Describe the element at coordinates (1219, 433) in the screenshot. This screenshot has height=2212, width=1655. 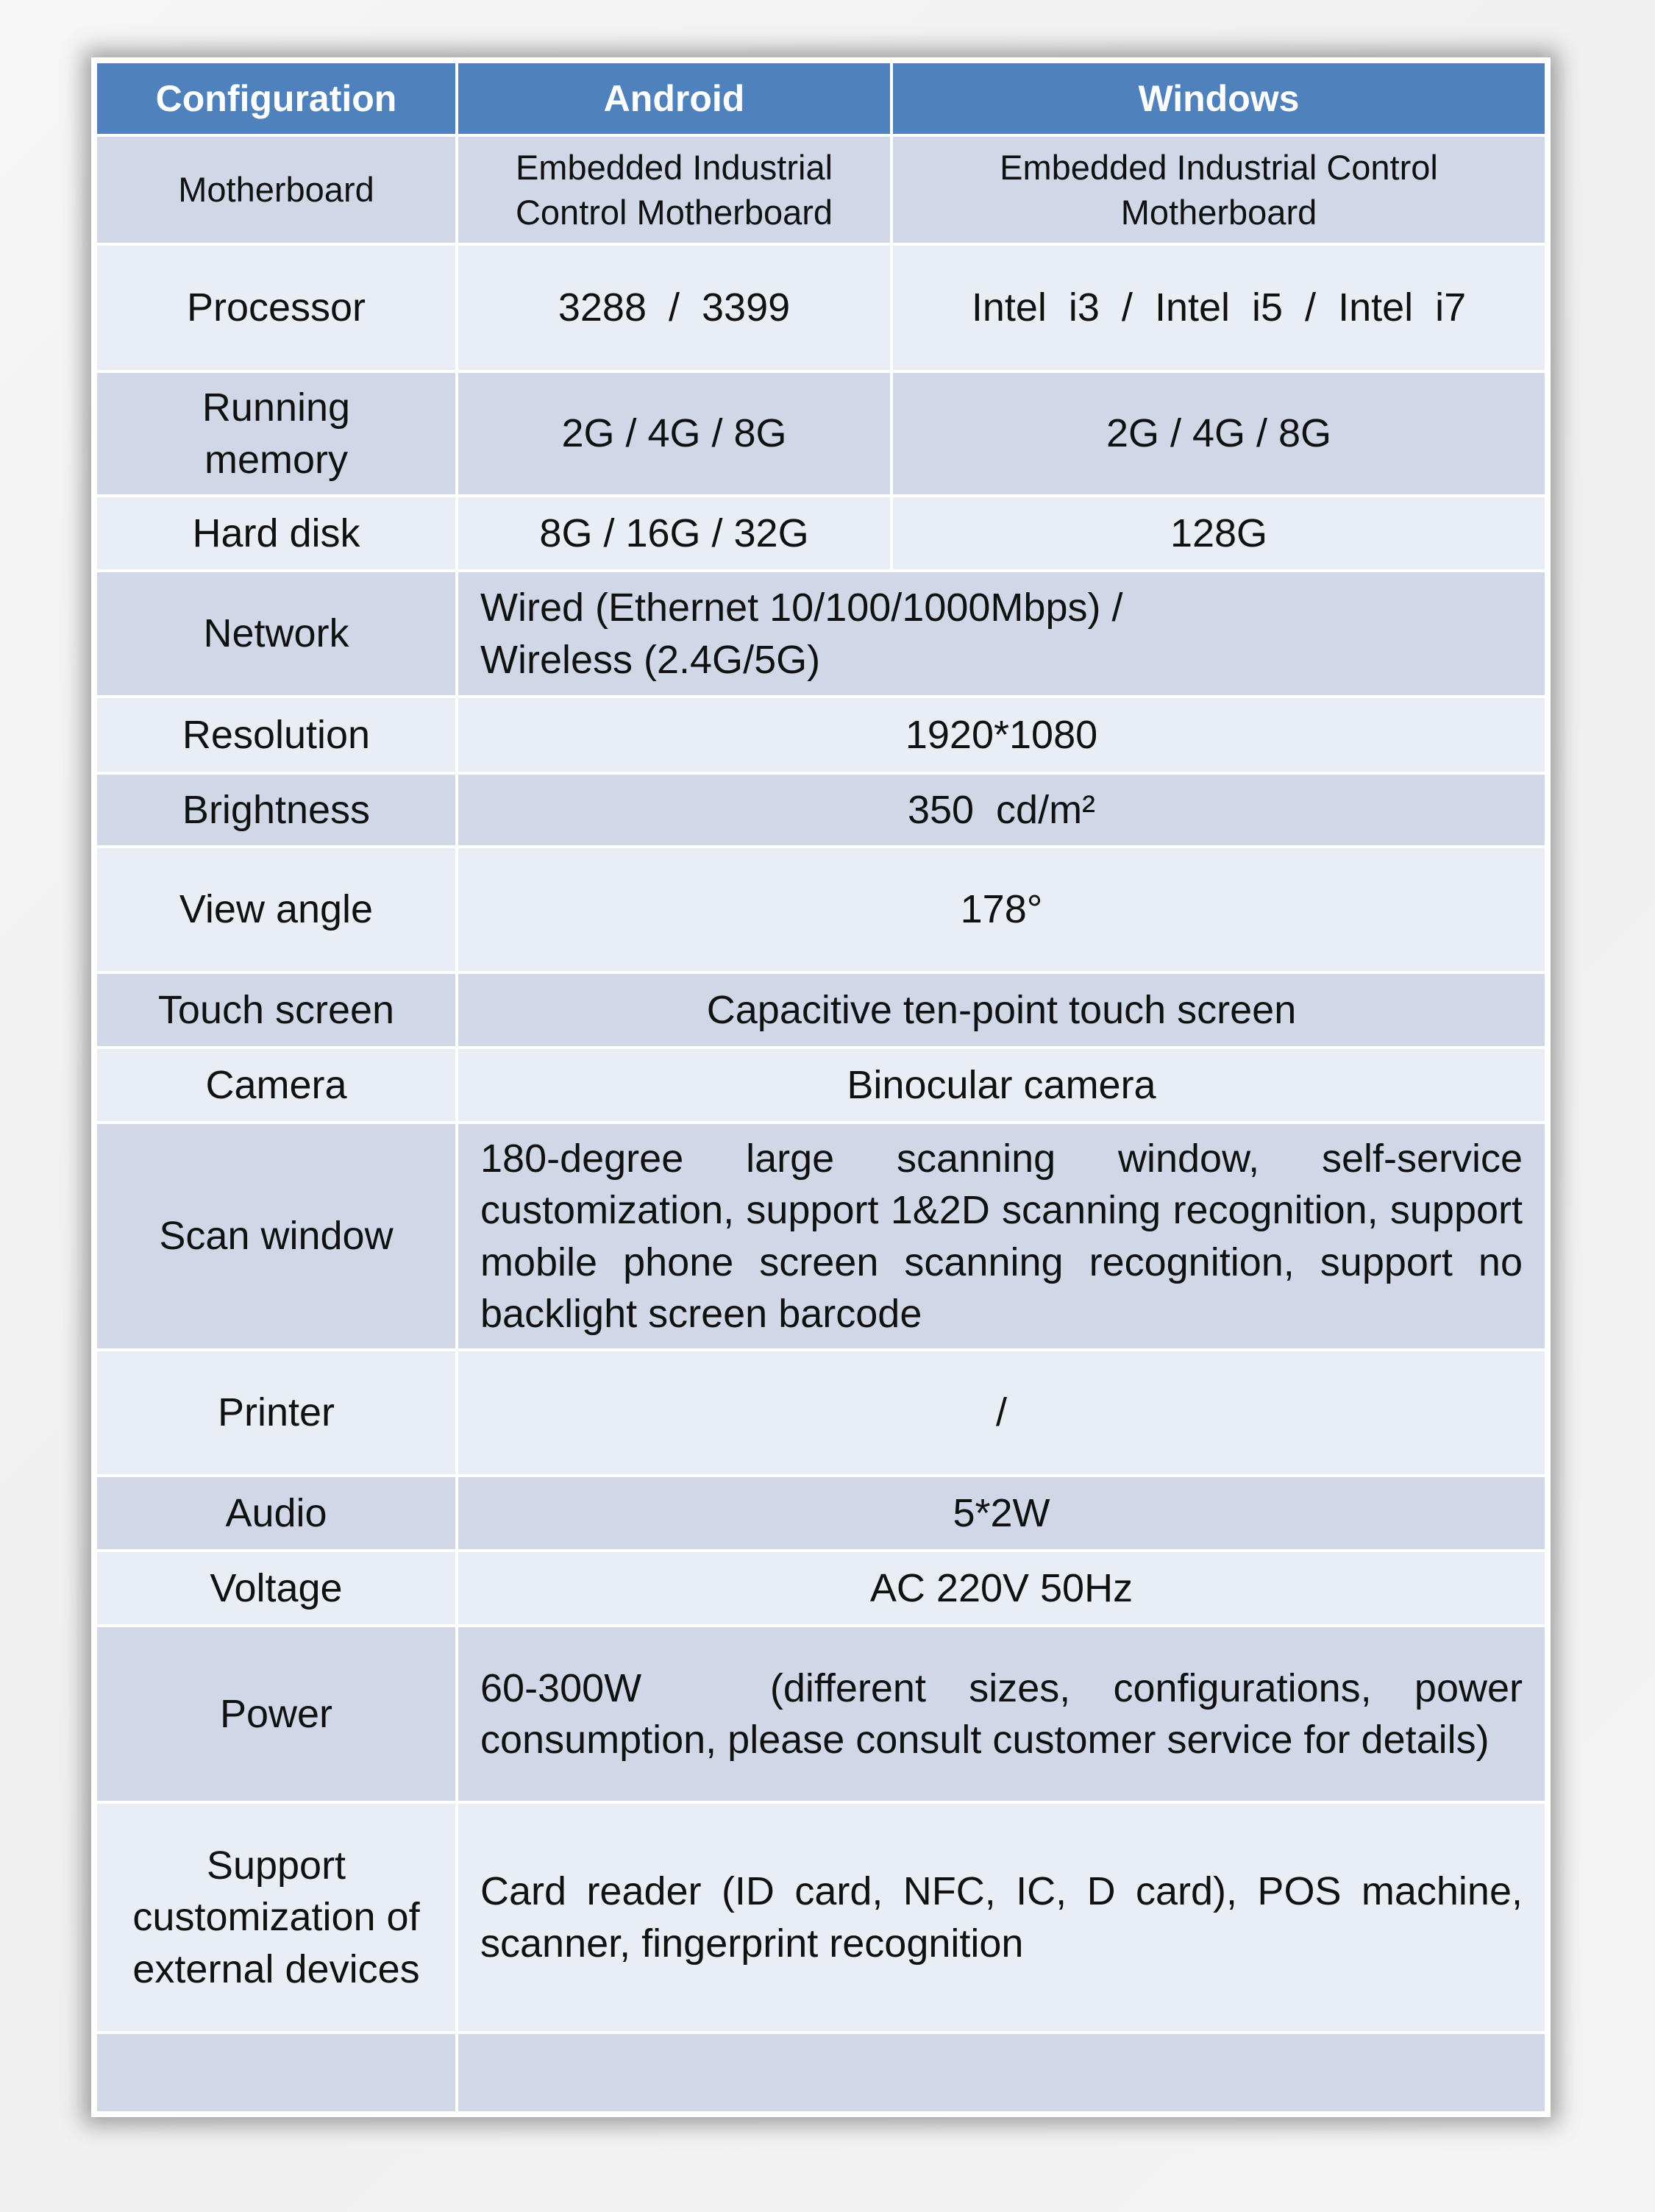
I see `windows-value: 2G / 4G / 8G` at that location.